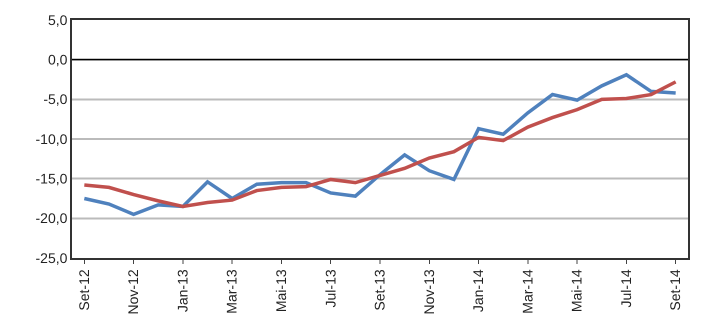  Describe the element at coordinates (58, 20) in the screenshot. I see `y-tick-label: 5,0` at that location.